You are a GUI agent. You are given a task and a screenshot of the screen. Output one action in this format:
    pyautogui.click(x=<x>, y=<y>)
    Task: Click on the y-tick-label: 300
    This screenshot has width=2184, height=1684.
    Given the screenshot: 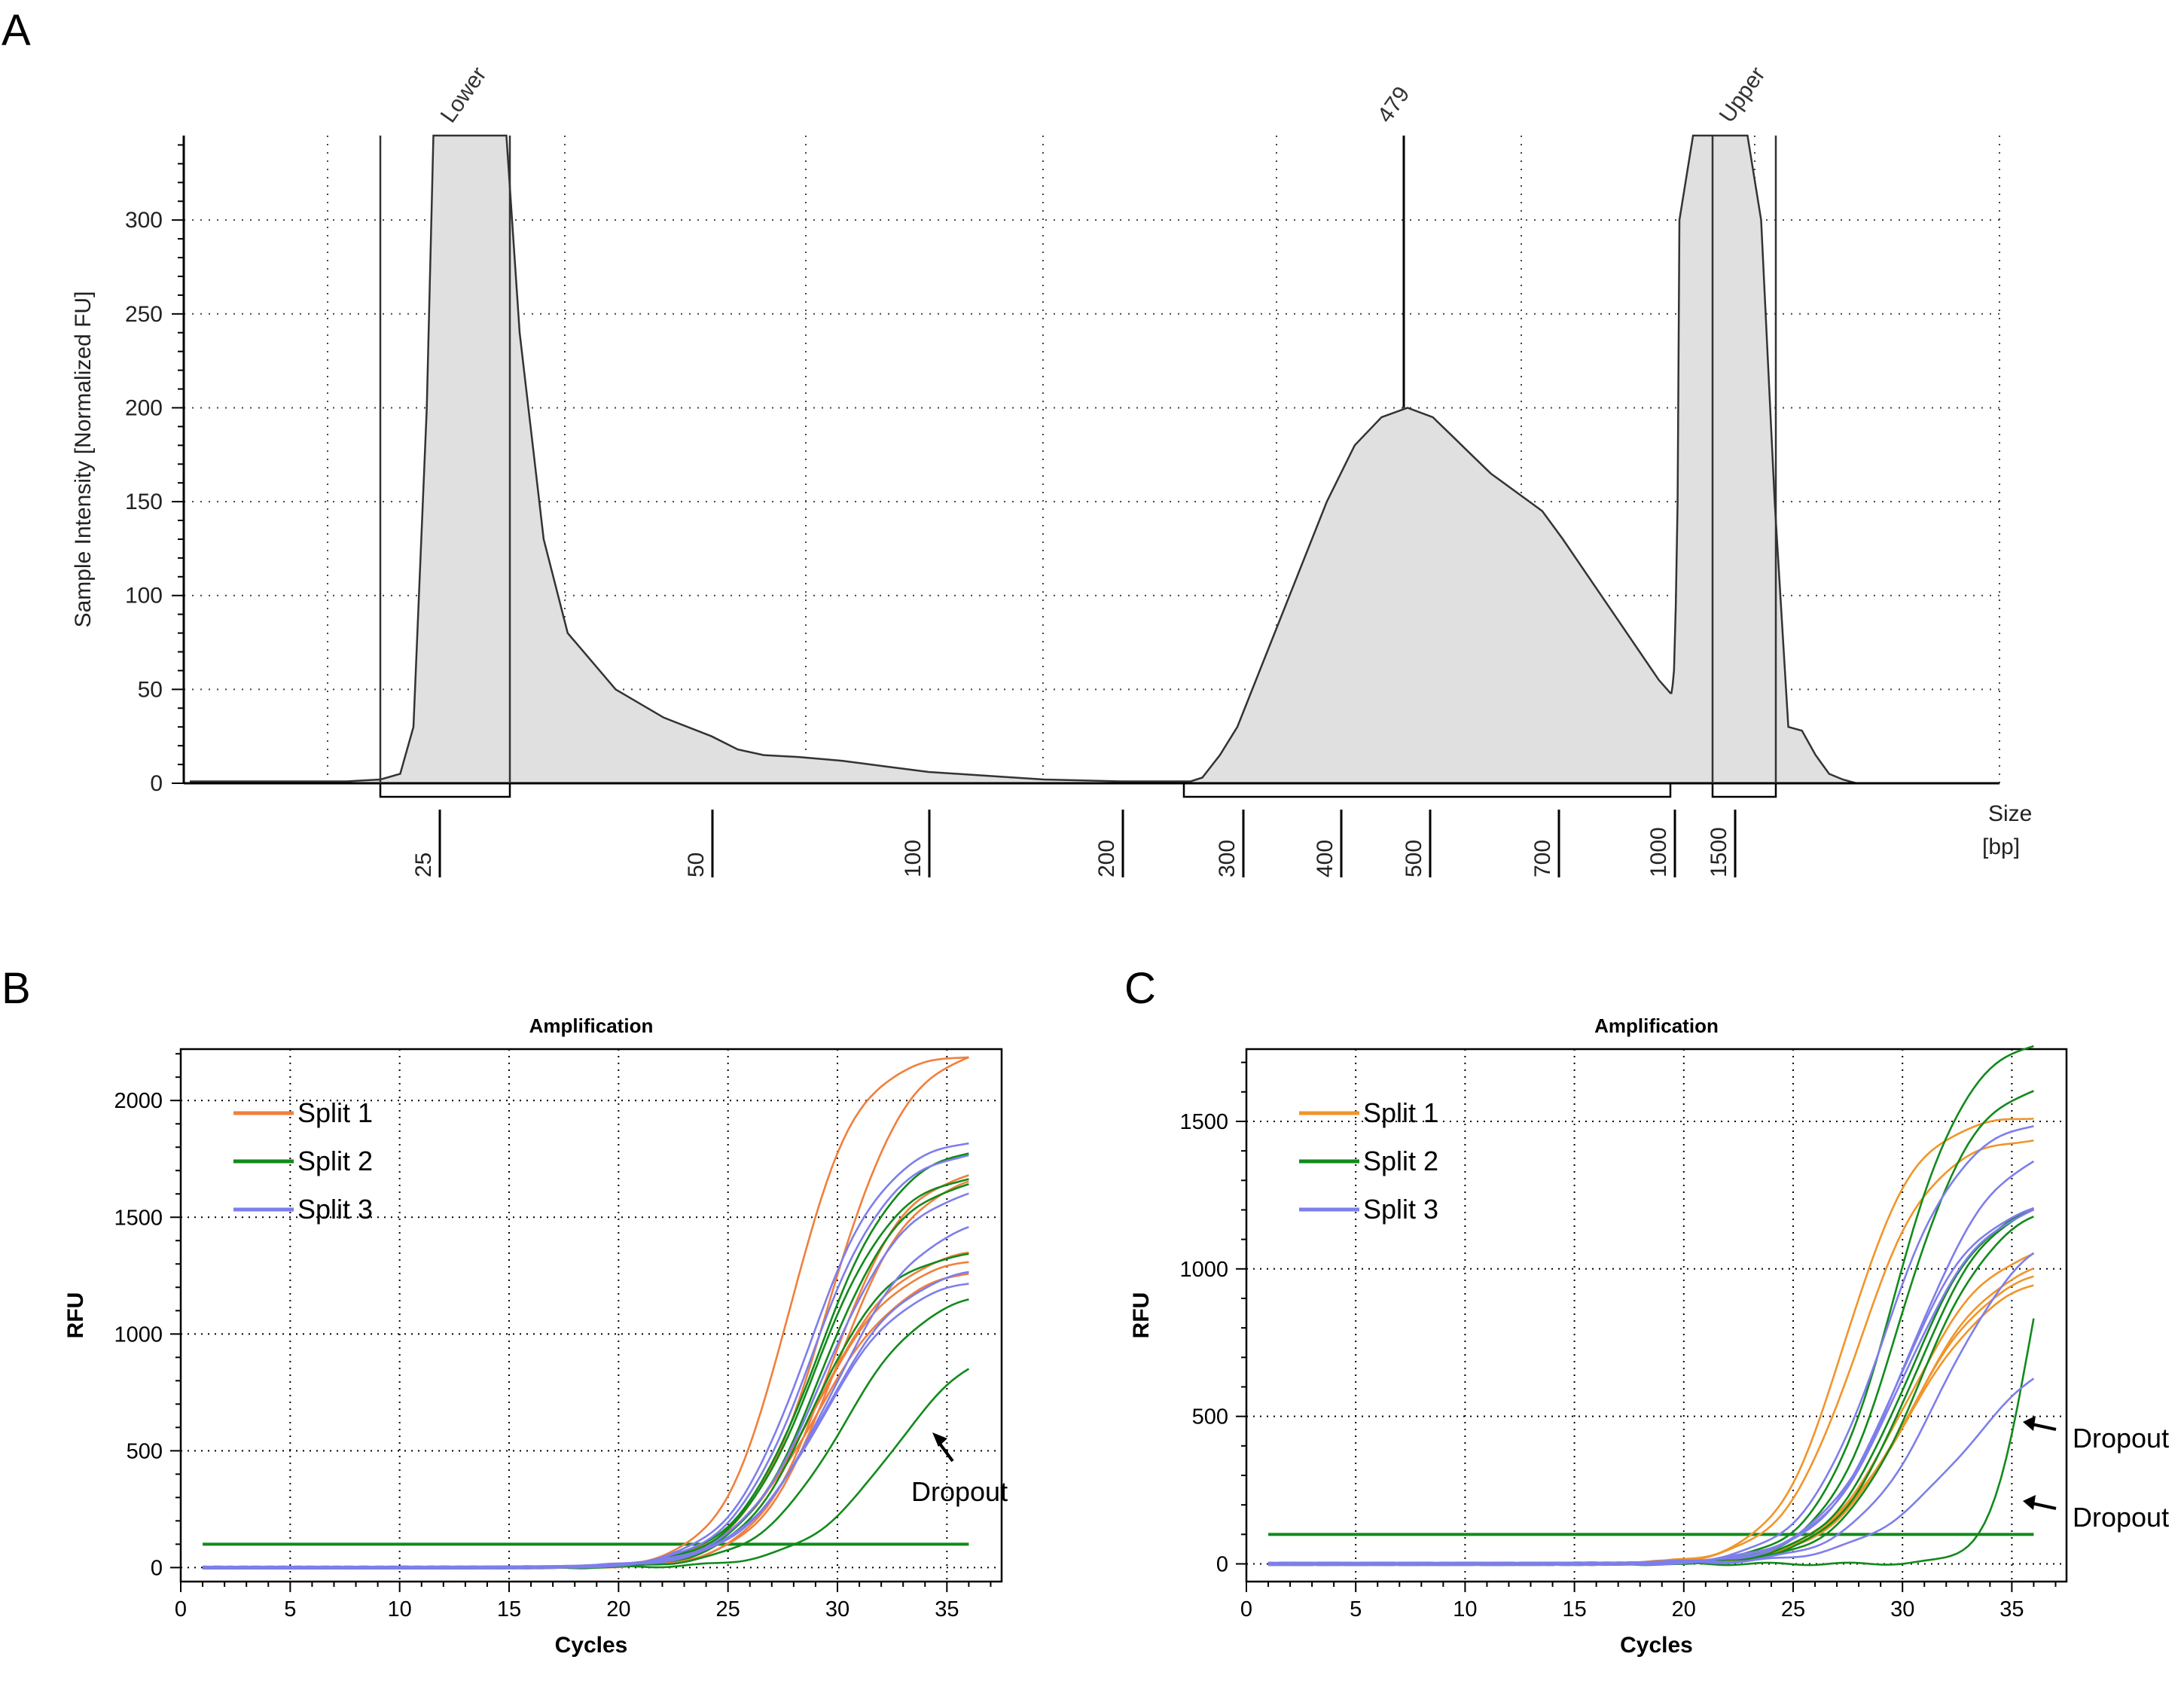 What is the action you would take?
    pyautogui.click(x=144, y=220)
    